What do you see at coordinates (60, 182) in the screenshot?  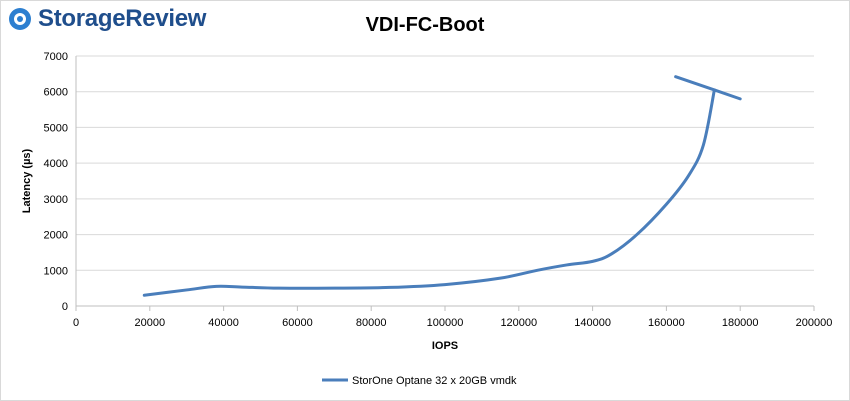 I see `y-axis: 0 1000 2000 3000 4000 5000 6000 7000` at bounding box center [60, 182].